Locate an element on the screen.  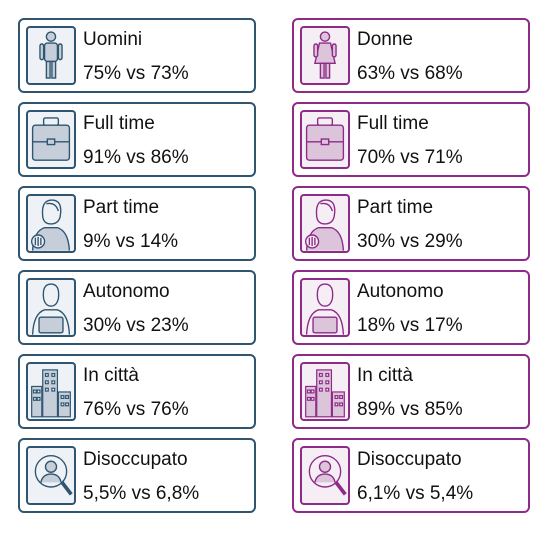
stat-card-unemployed: Disoccupato 5,5% vs 6,8% is located at coordinates (137, 475).